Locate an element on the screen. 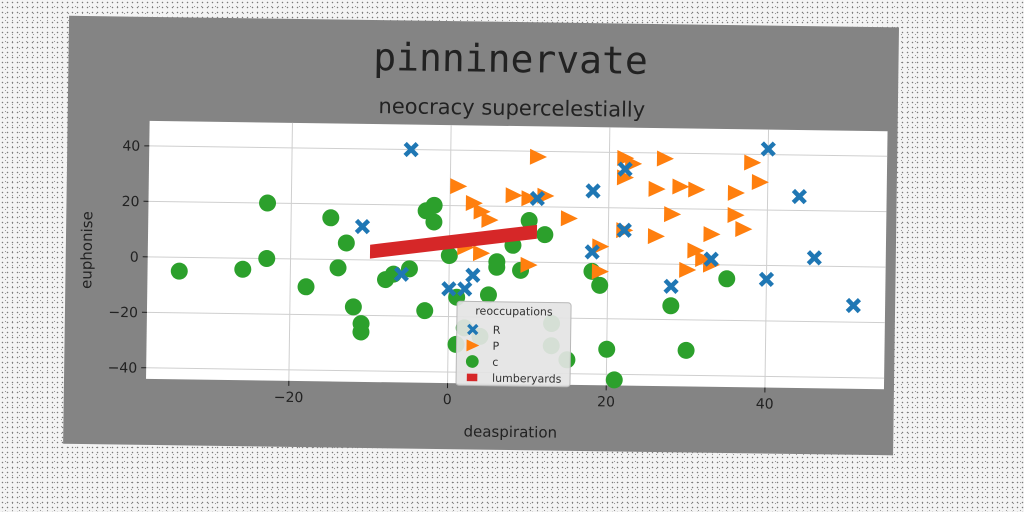 This screenshot has width=1024, height=512. x-tick-label: 20 is located at coordinates (606, 402).